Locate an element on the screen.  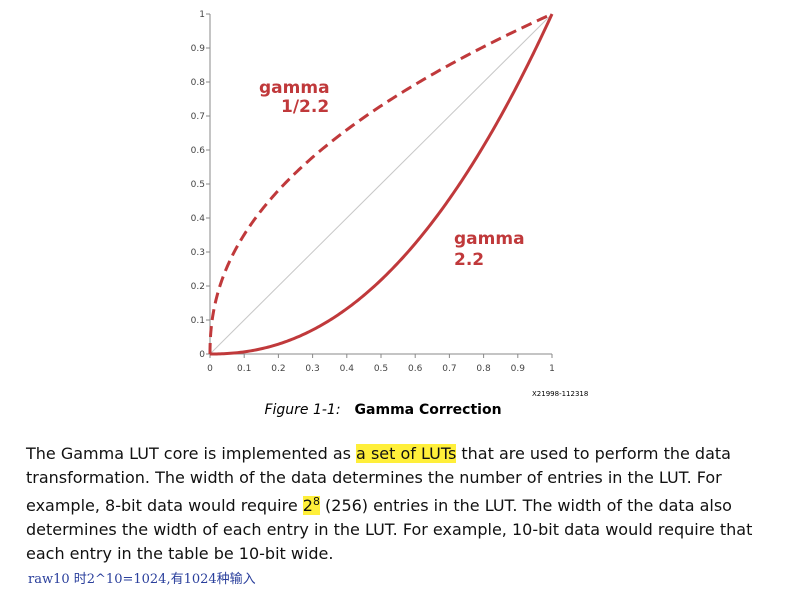
highlighted-power: 28 is located at coordinates (311, 505).